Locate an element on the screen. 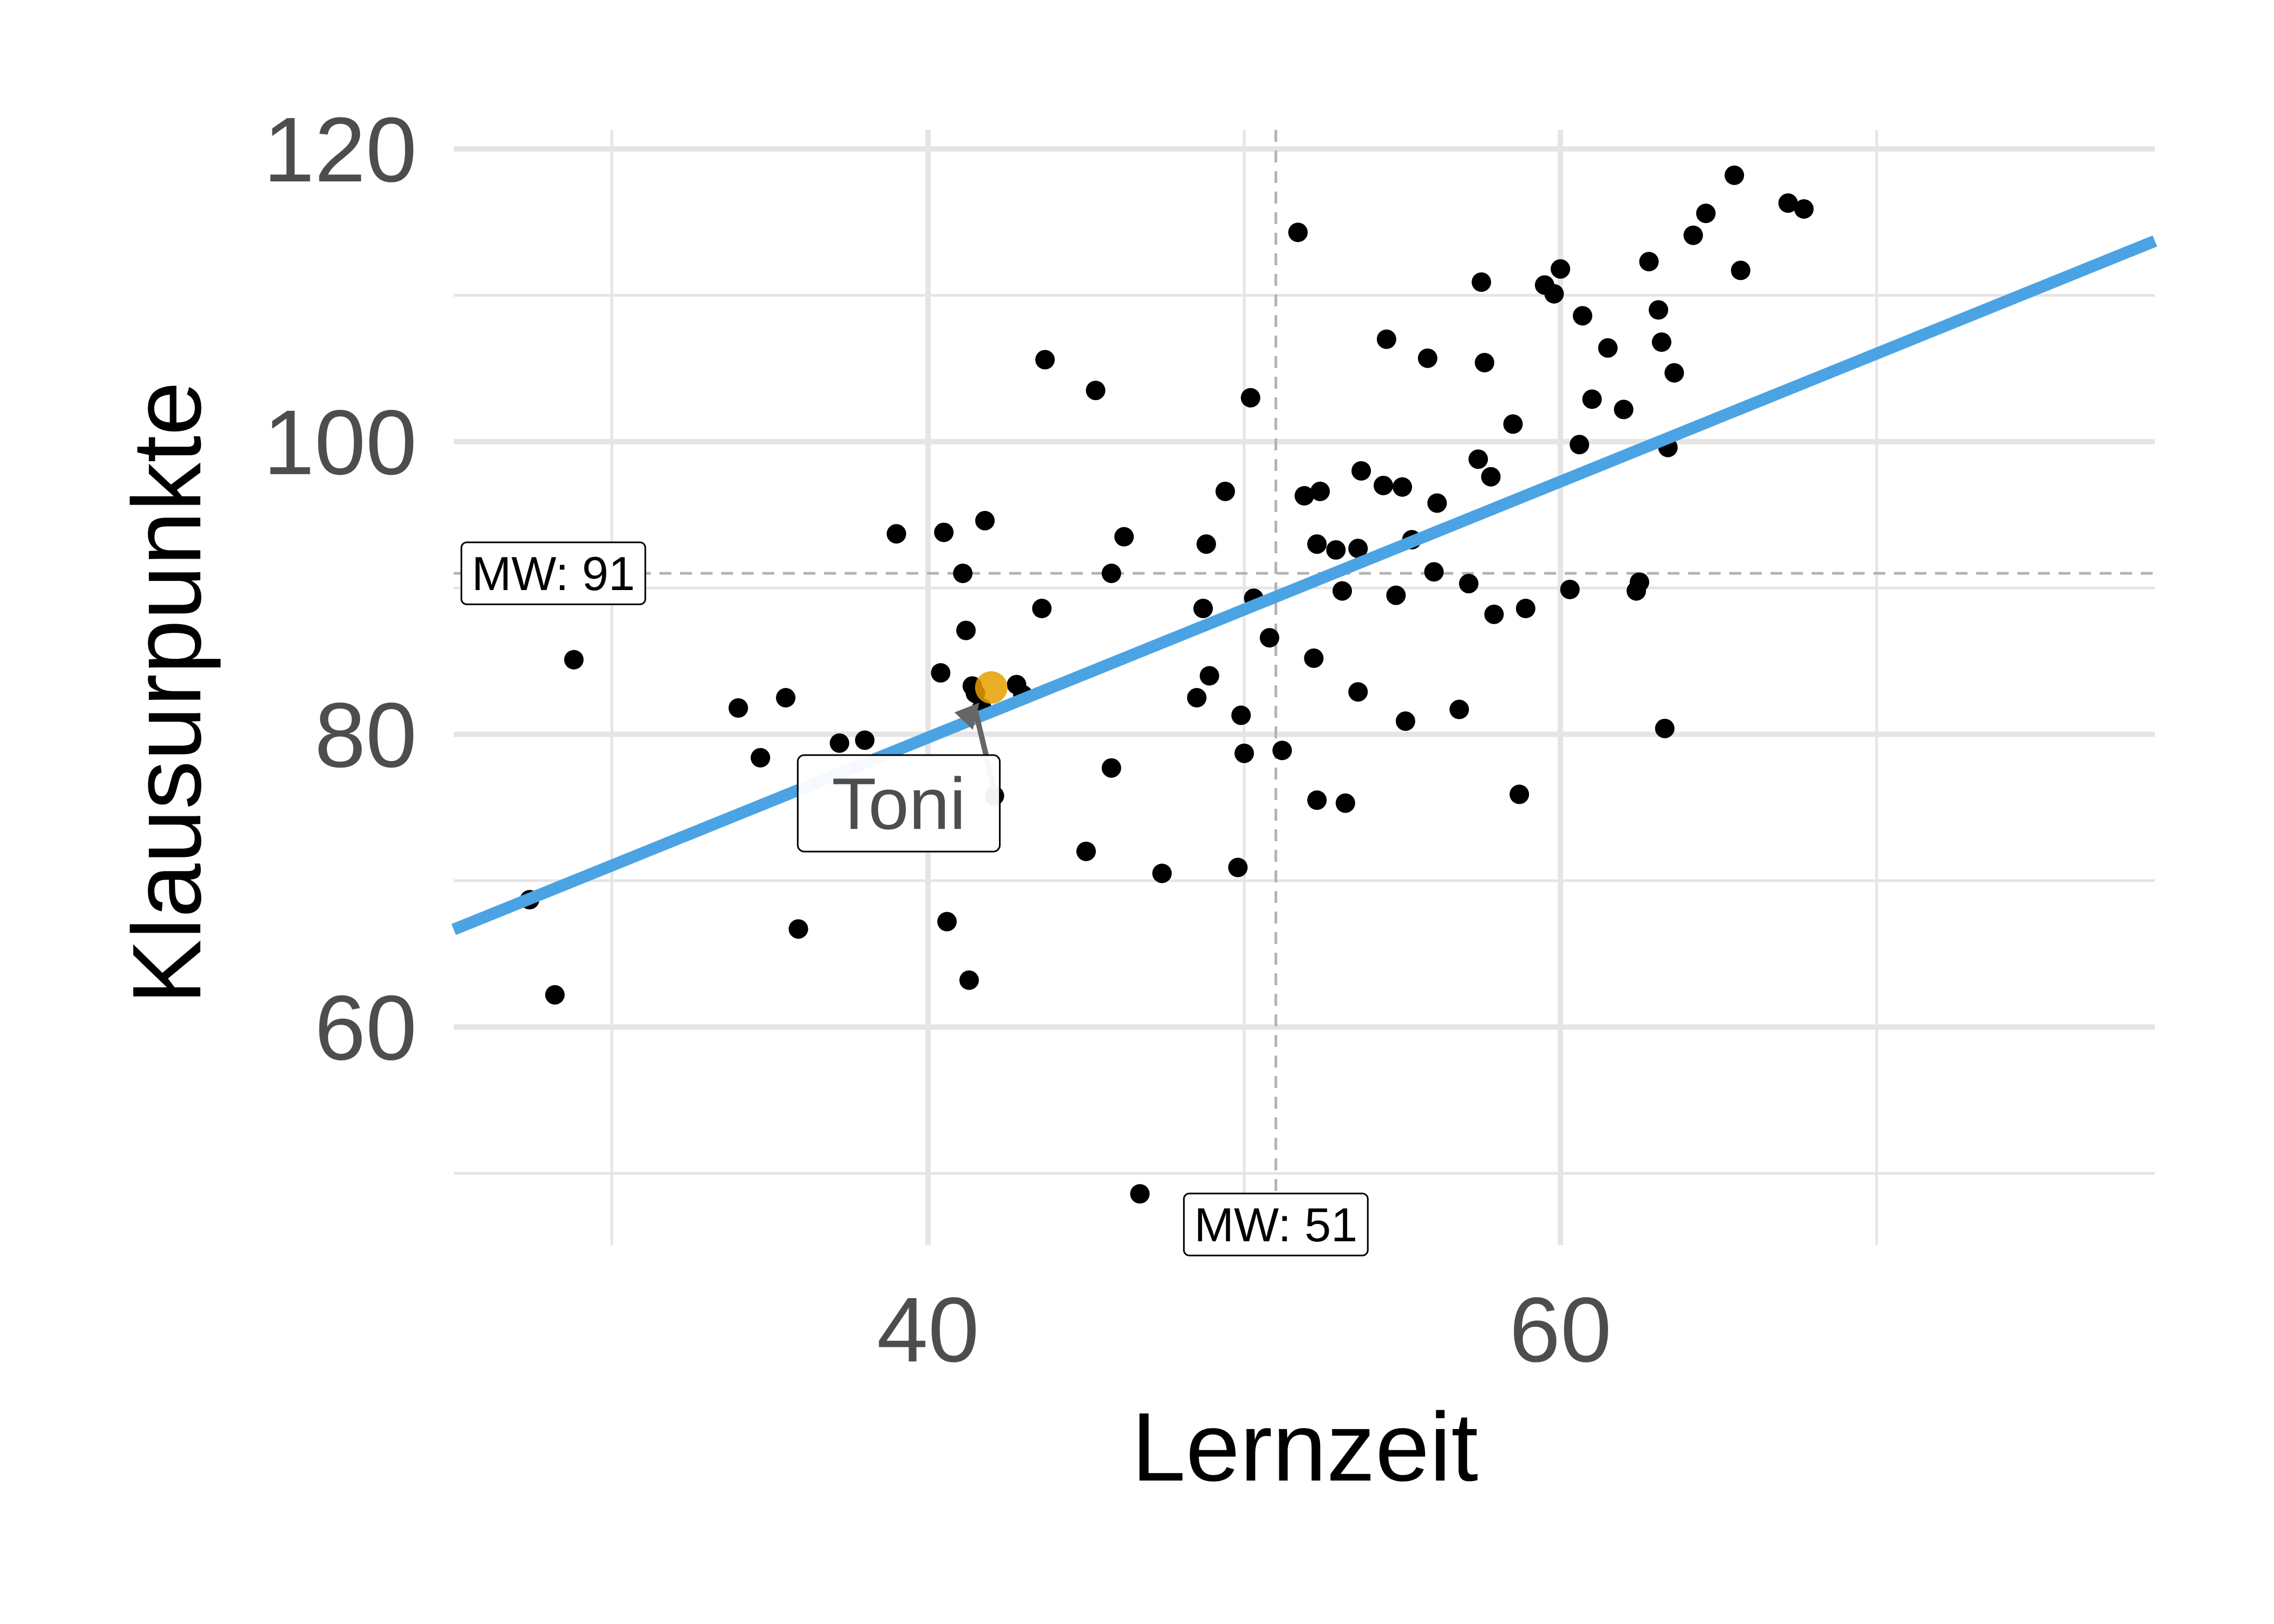 The image size is (2274, 1624). highlight-label: Toni is located at coordinates (899, 804).